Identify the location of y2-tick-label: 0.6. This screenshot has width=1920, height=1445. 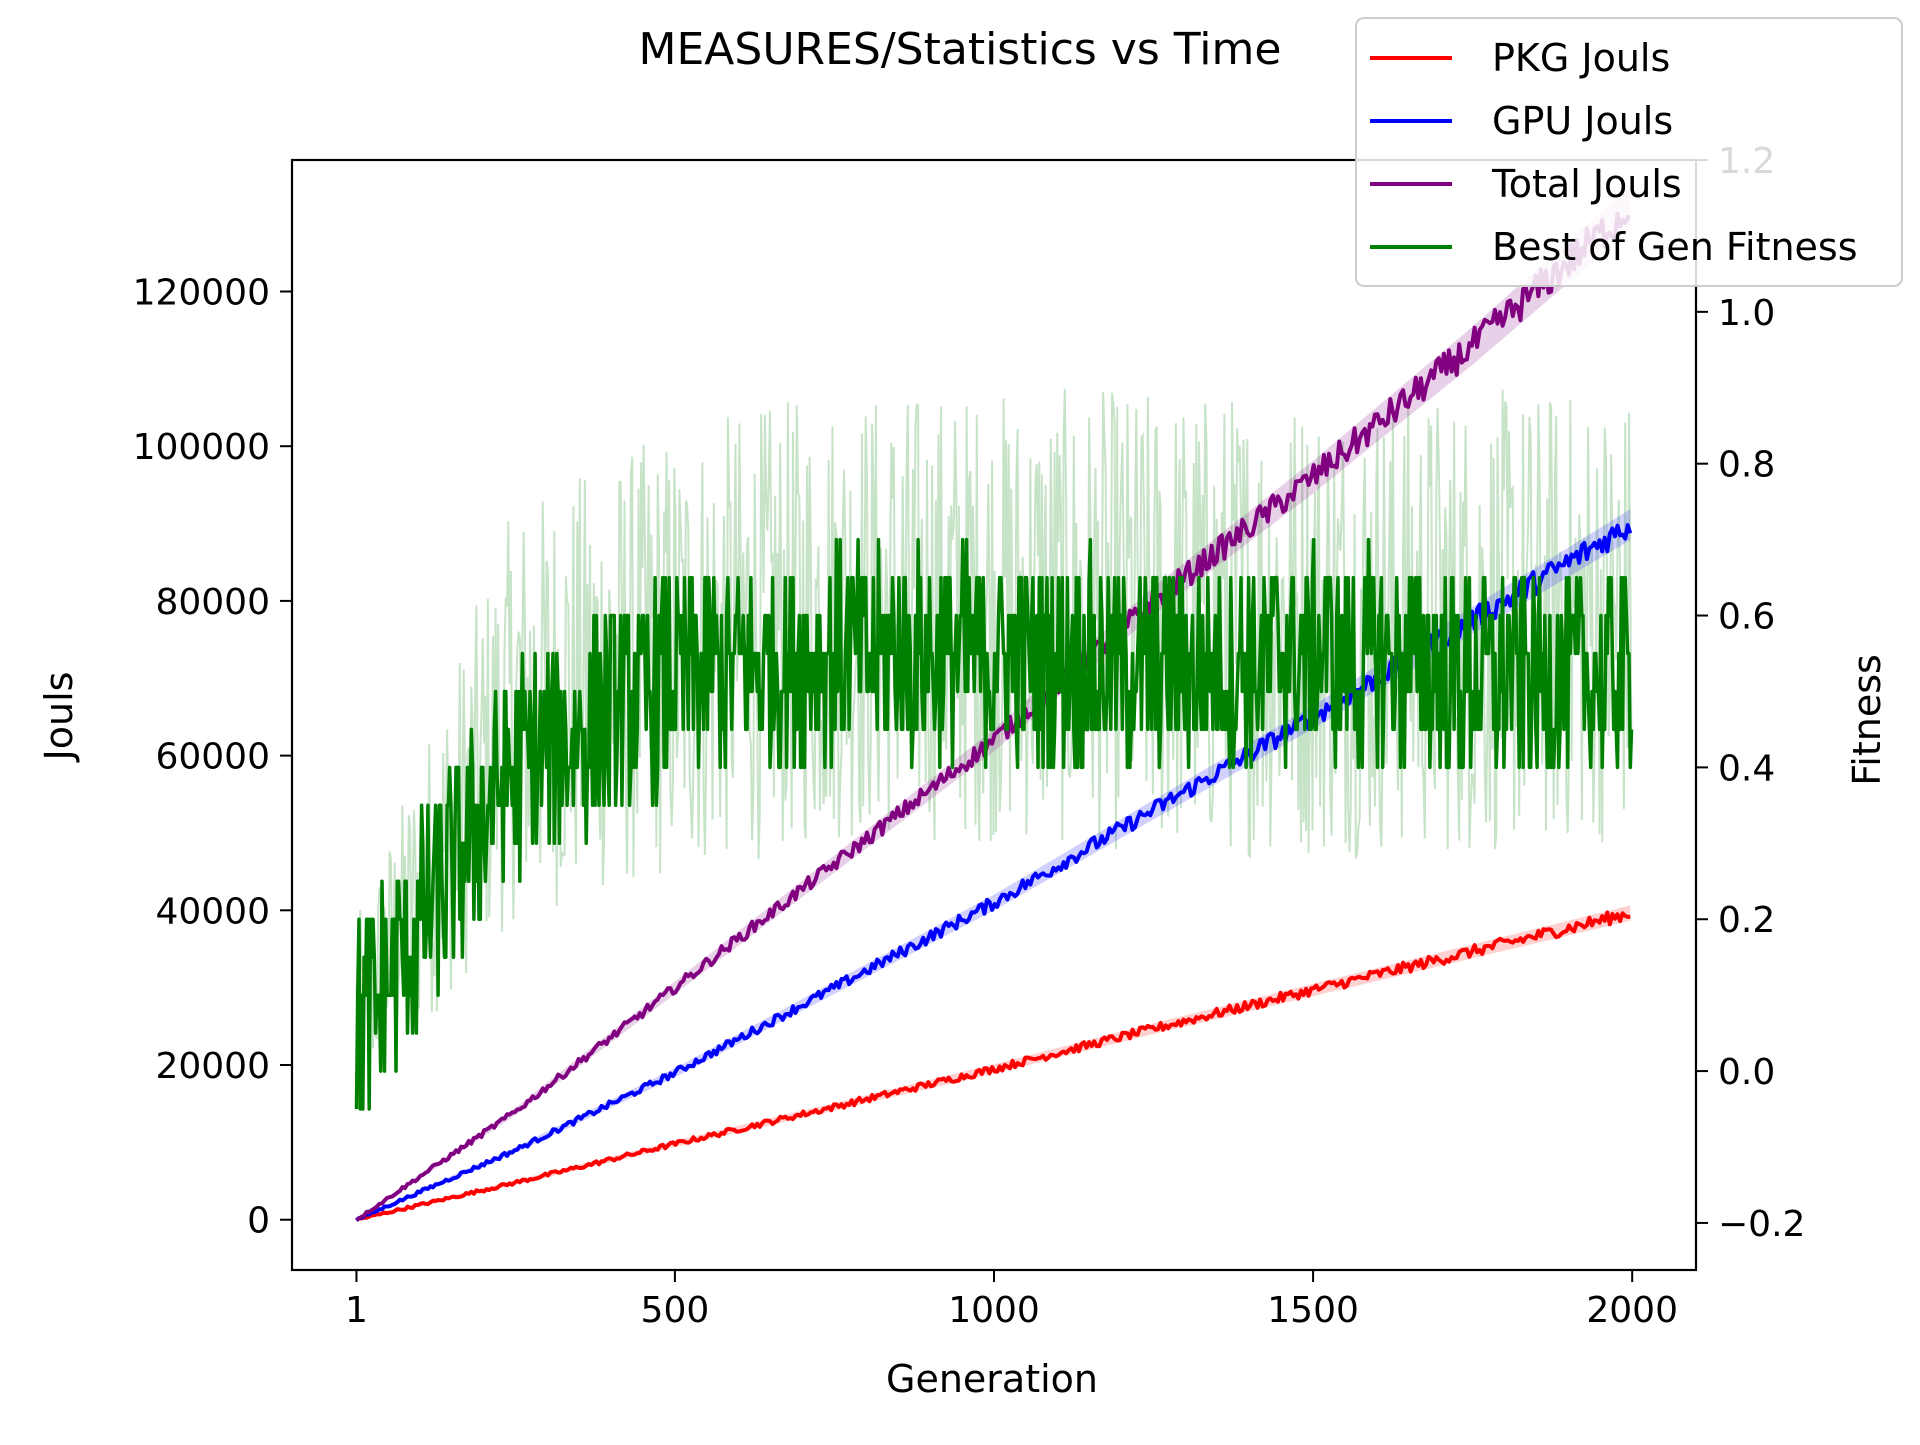
(1746, 617).